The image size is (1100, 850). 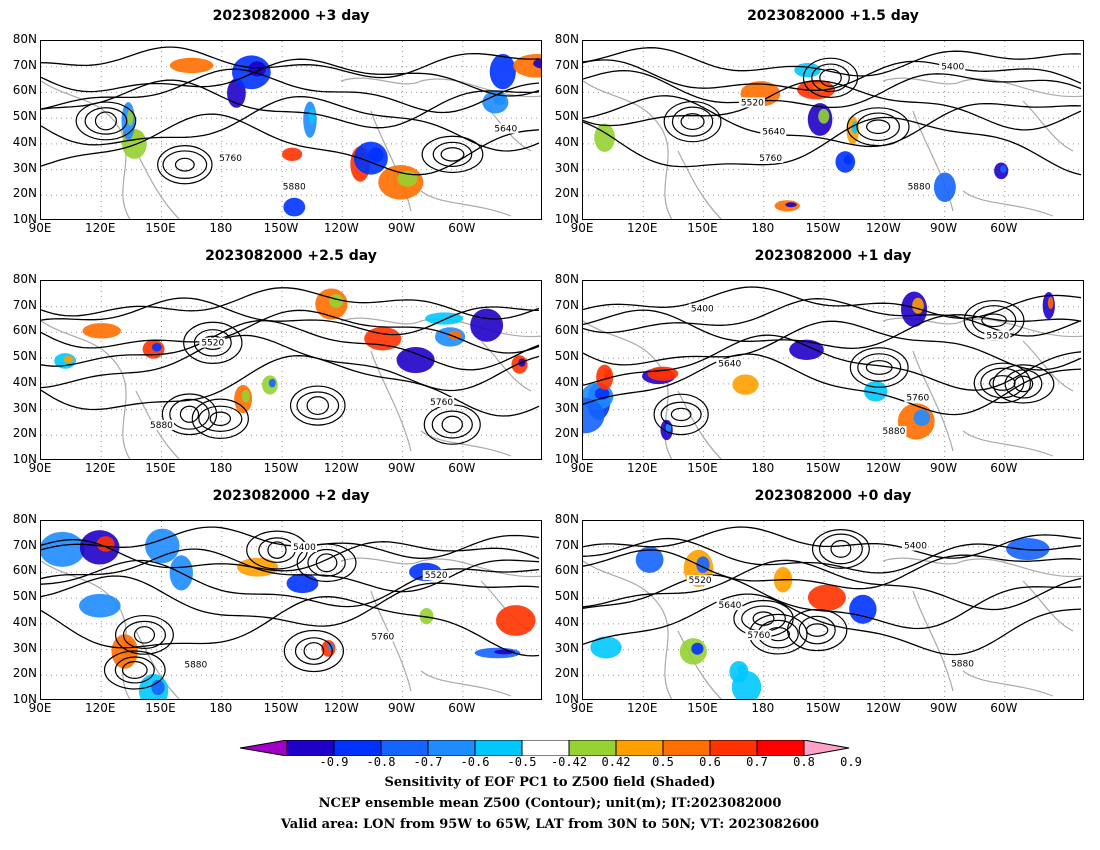 What do you see at coordinates (264, 748) in the screenshot?
I see `colorbar-arrow-left` at bounding box center [264, 748].